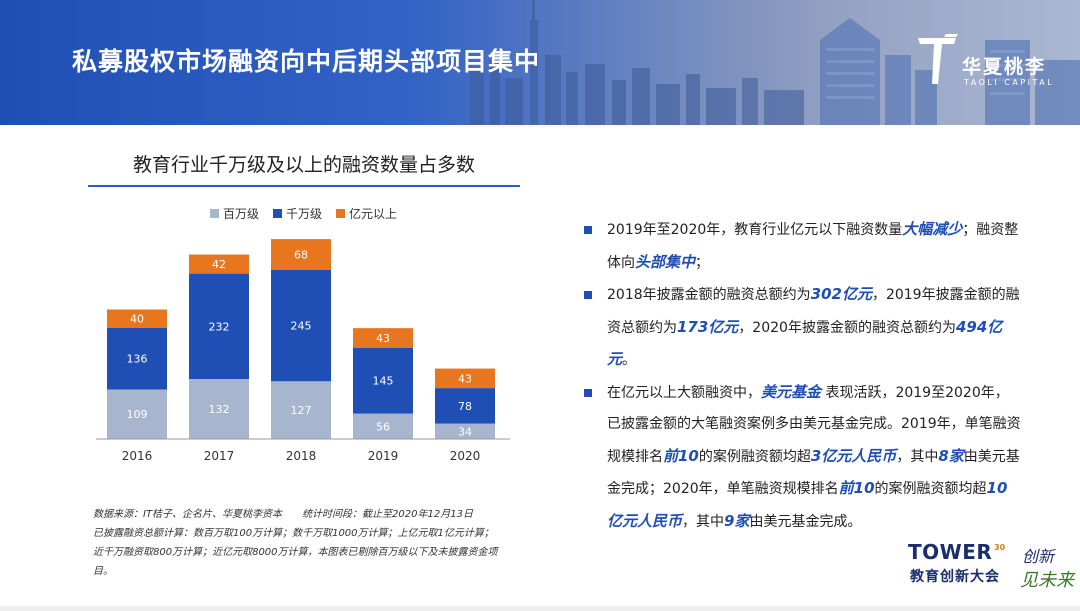 The image size is (1080, 611). What do you see at coordinates (737, 520) in the screenshot?
I see `bullet-highlight: 9家` at bounding box center [737, 520].